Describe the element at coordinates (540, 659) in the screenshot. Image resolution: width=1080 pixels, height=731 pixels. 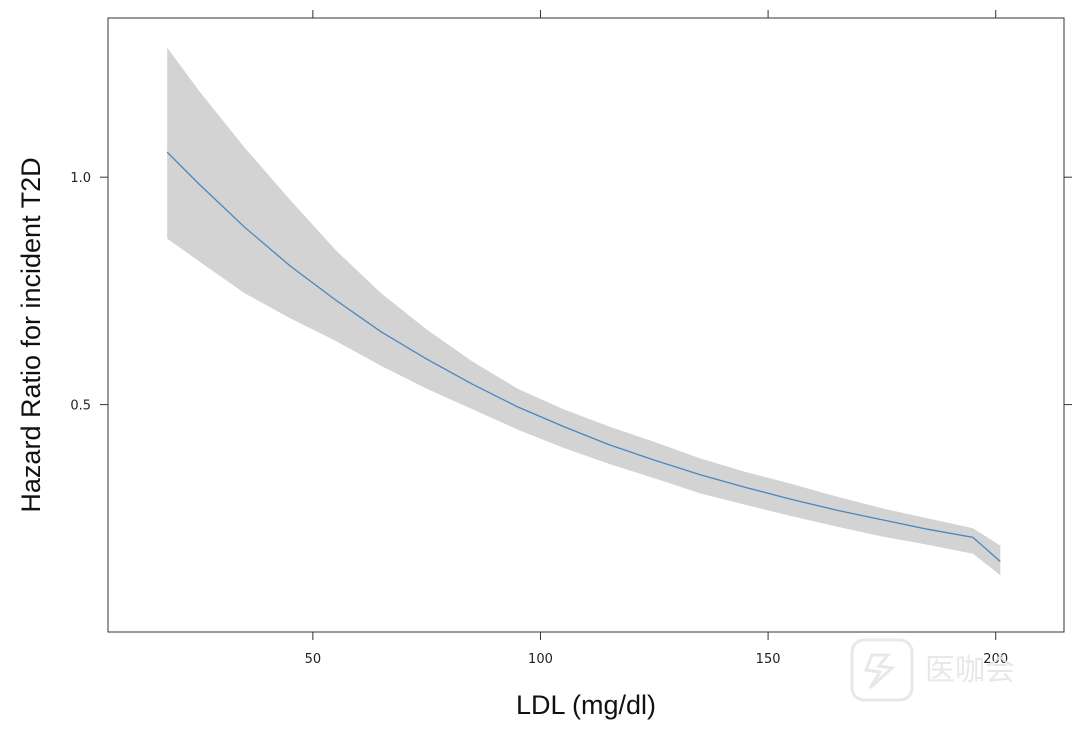
I see `x-tick-label: 100` at that location.